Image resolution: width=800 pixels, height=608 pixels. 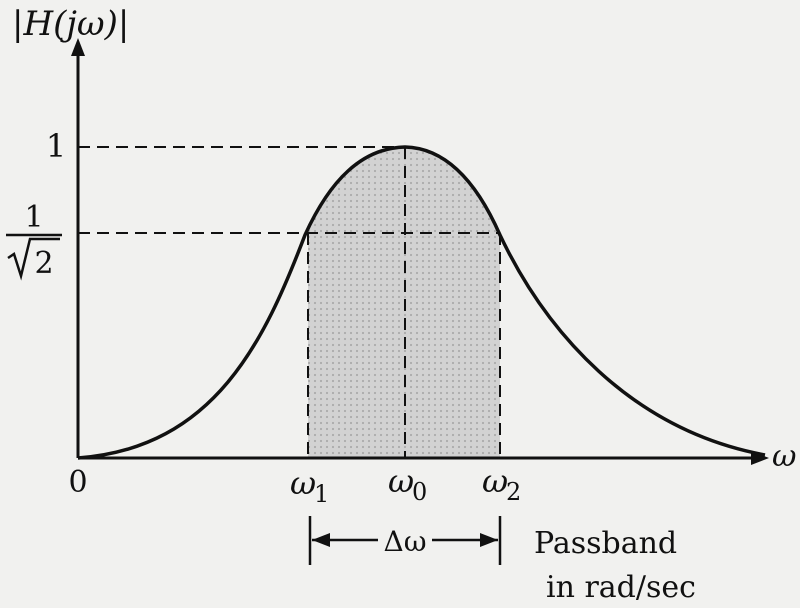 I want to click on radical-sign, so click(x=33, y=259).